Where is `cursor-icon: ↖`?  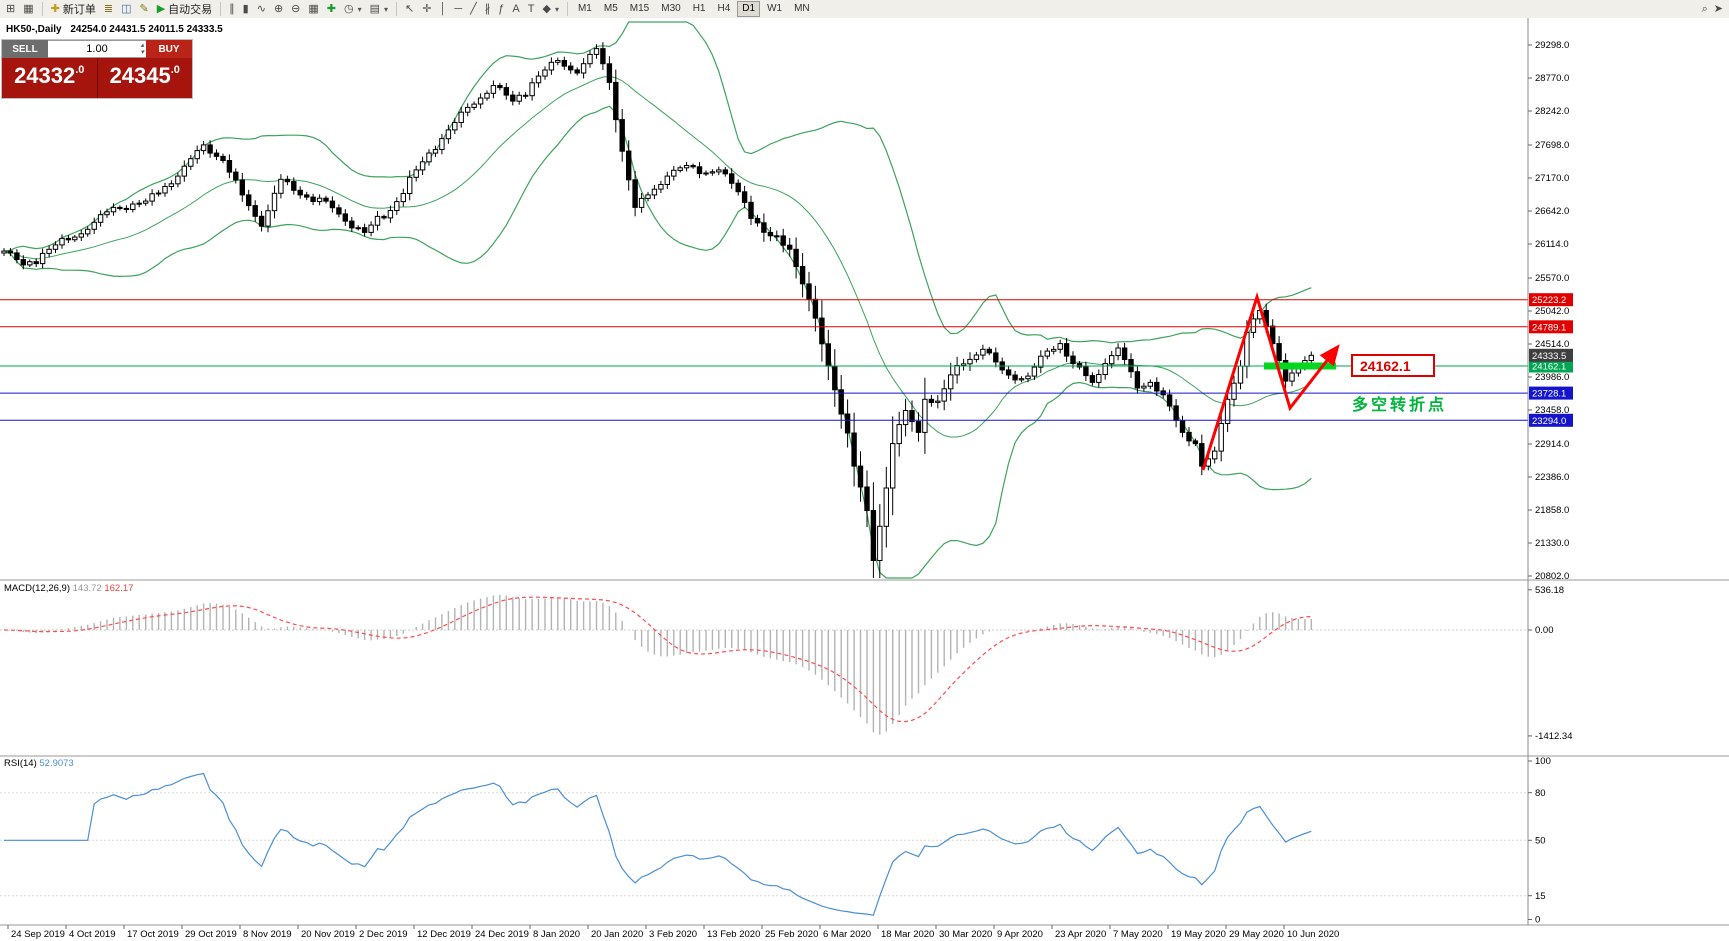 cursor-icon: ↖ is located at coordinates (409, 9).